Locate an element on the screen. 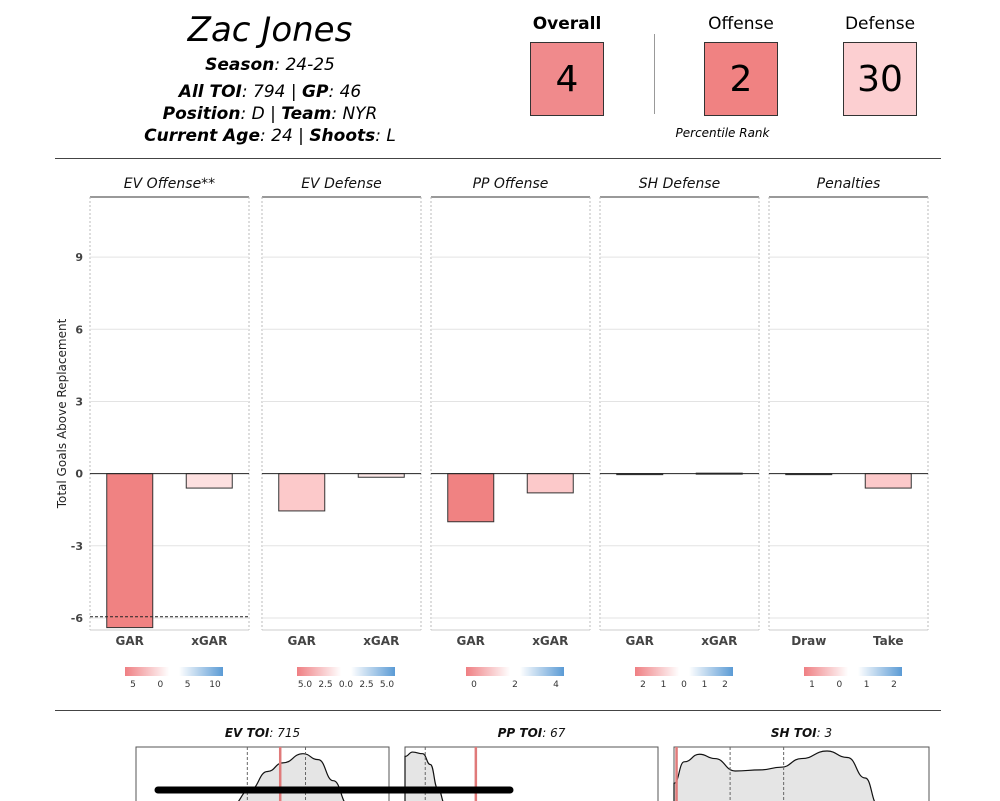 This screenshot has width=1000, height=801. facet-title: SH Defense is located at coordinates (680, 184).